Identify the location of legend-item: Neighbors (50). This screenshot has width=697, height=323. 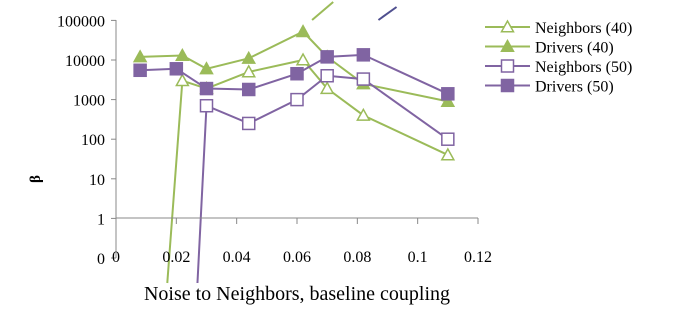
(558, 67).